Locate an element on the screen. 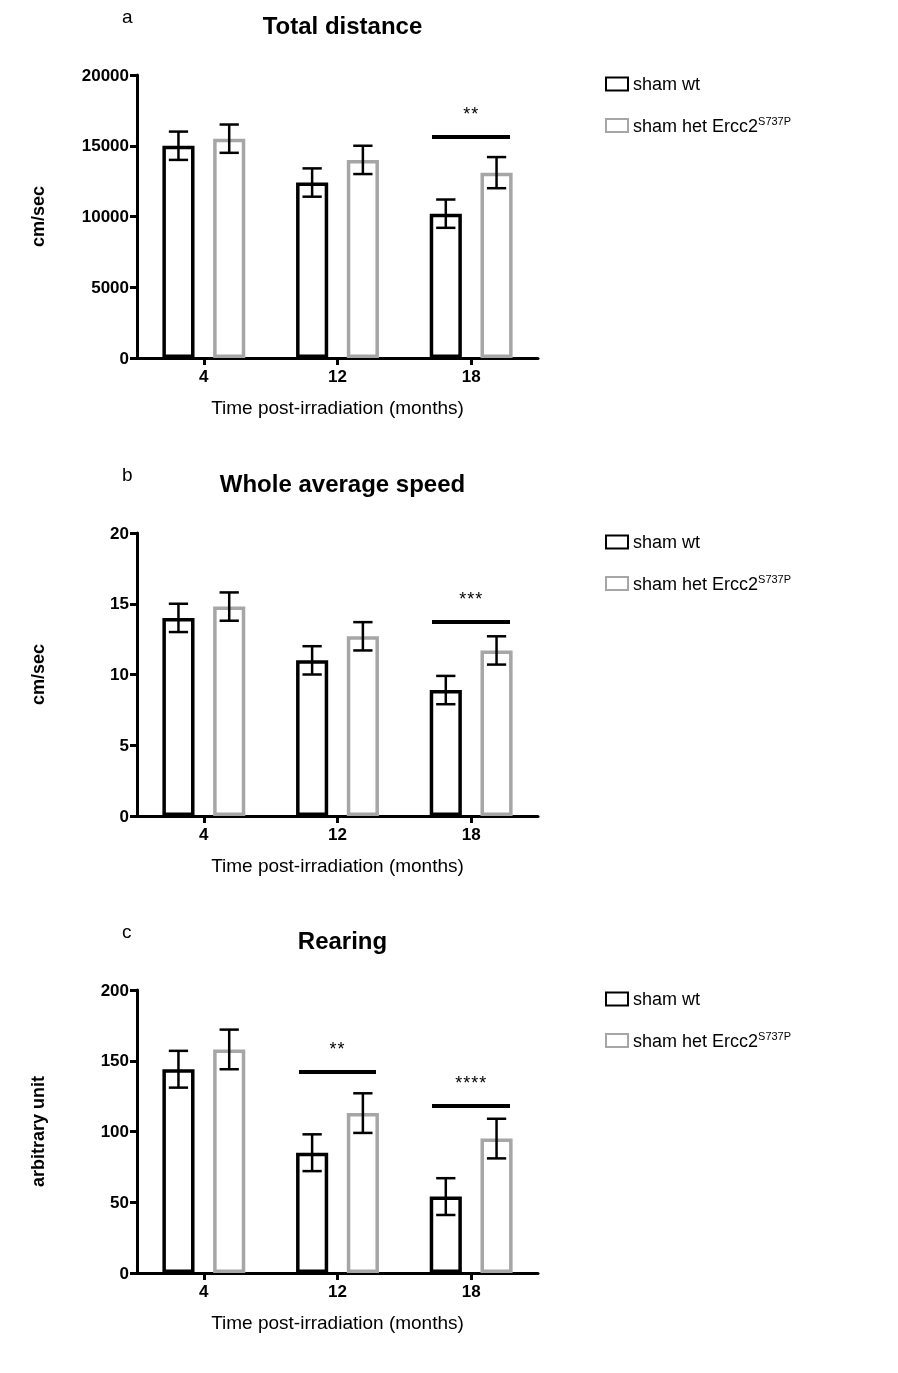 The width and height of the screenshot is (898, 1373). text: c is located at coordinates (127, 932).